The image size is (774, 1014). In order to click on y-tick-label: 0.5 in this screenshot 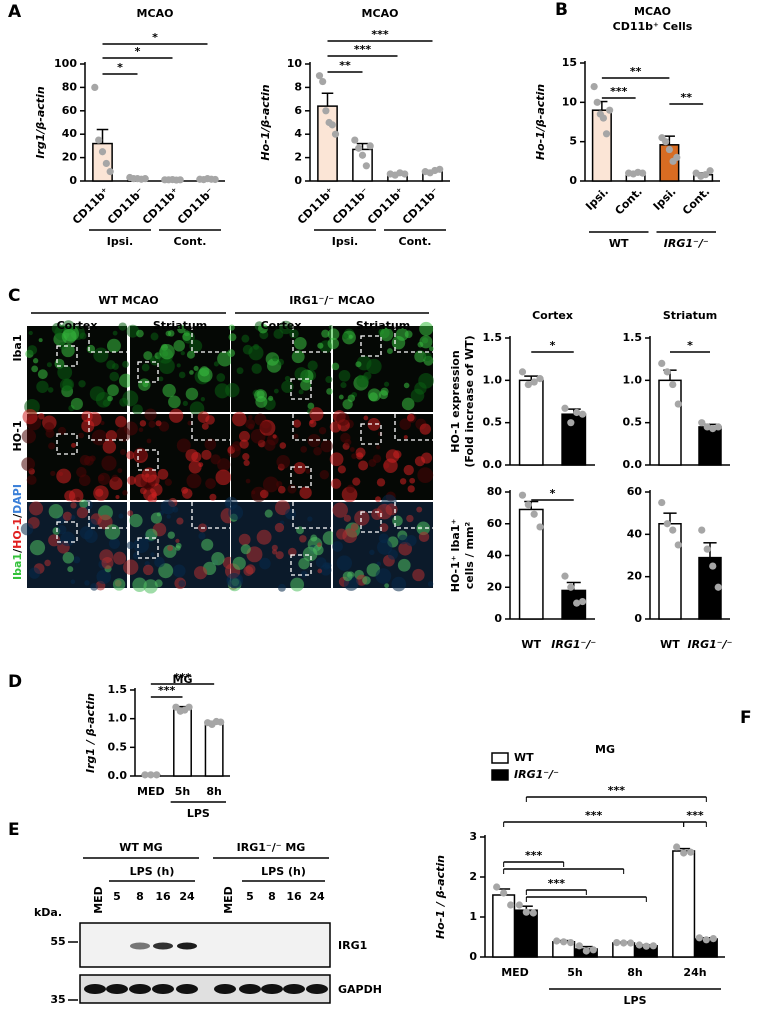, I will do `click(493, 422)`.